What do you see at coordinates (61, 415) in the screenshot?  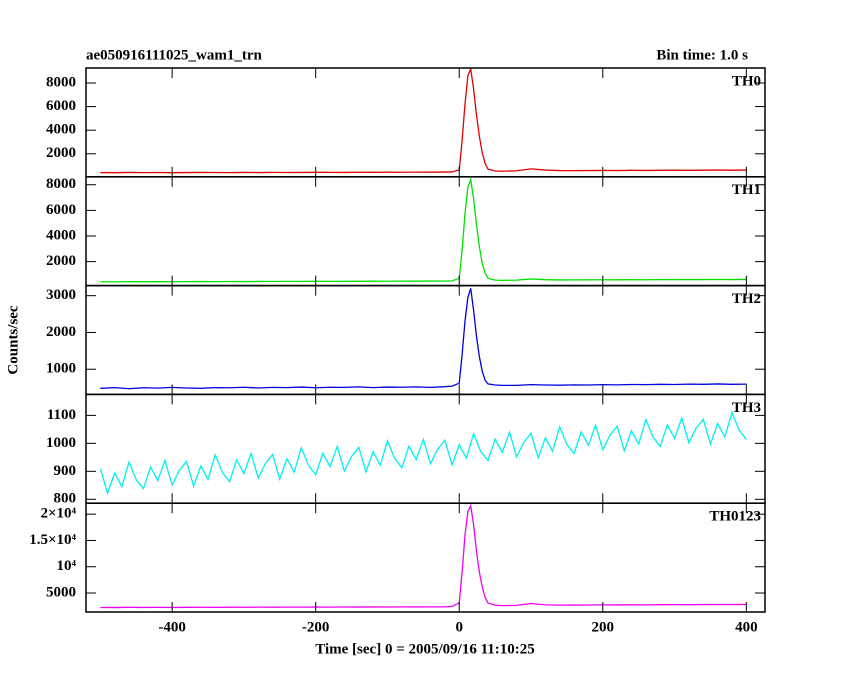 I see `y-tick-label: 1100` at bounding box center [61, 415].